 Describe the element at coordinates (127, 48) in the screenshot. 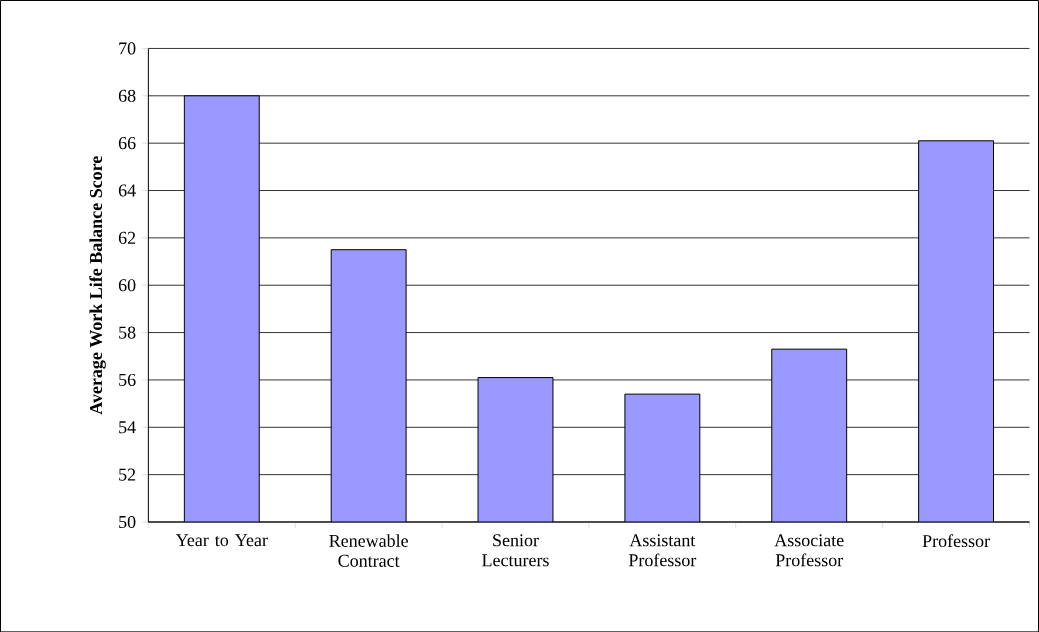

I see `y-tick-label: 70` at that location.